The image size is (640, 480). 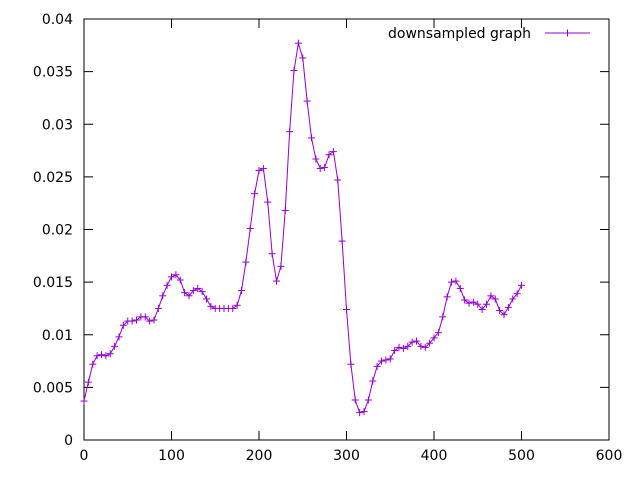 I want to click on x-tick-label: 300, so click(x=346, y=456).